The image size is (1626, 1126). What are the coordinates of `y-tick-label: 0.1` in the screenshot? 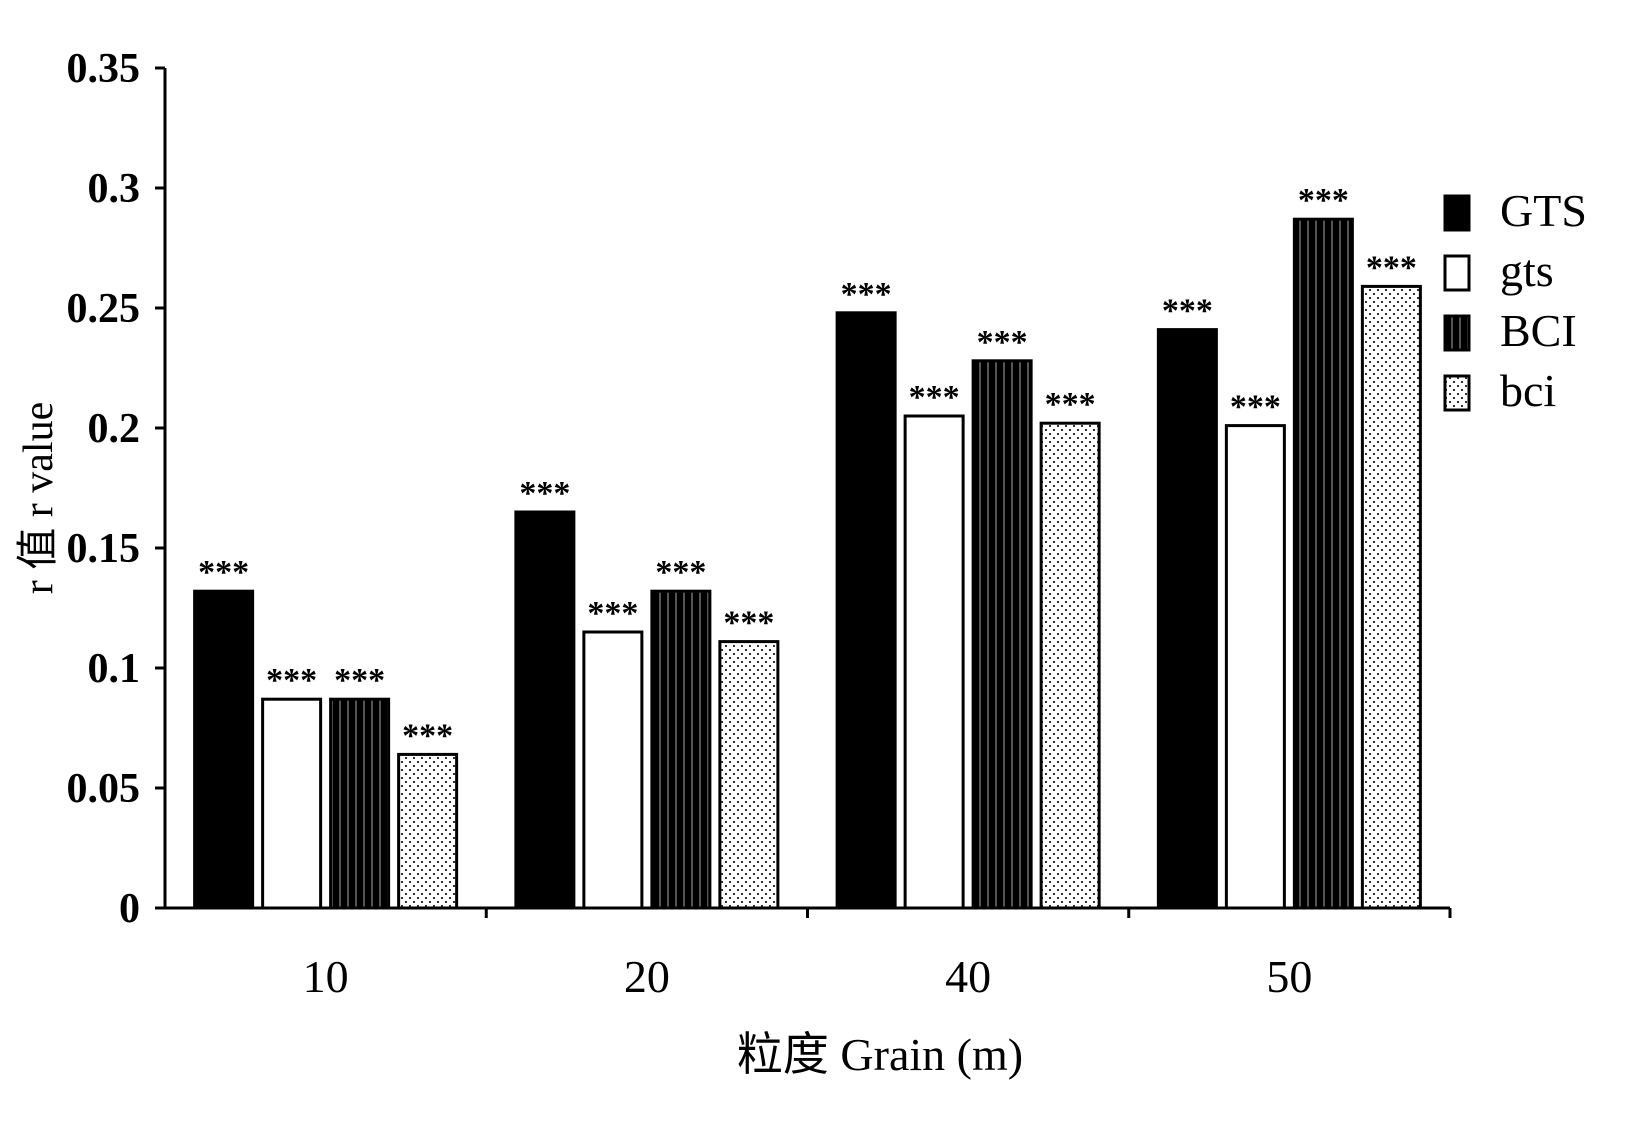 It's located at (114, 669).